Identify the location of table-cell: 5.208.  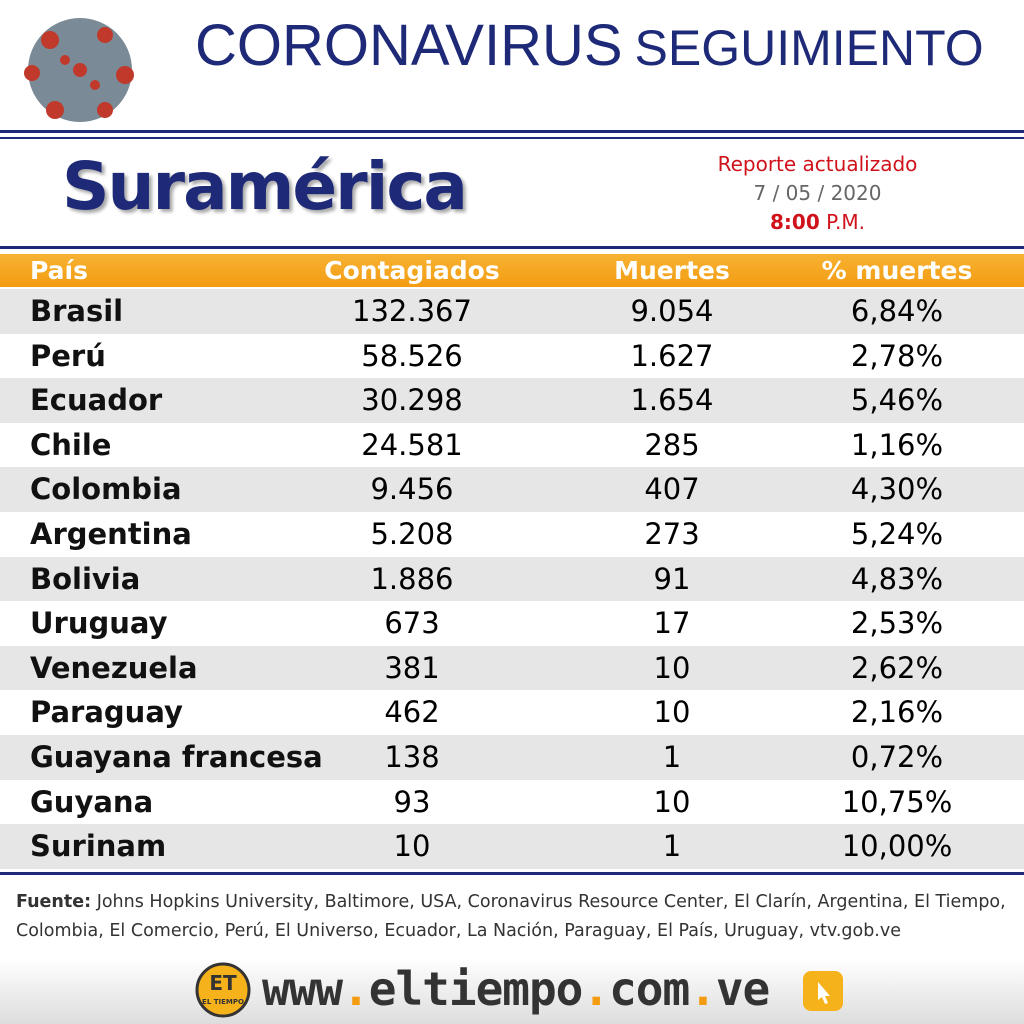
(412, 534).